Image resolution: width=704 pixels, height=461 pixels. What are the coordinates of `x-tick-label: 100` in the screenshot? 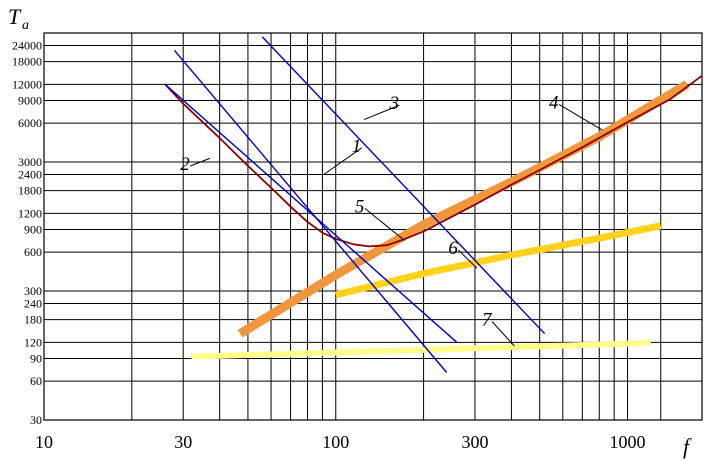 It's located at (335, 442).